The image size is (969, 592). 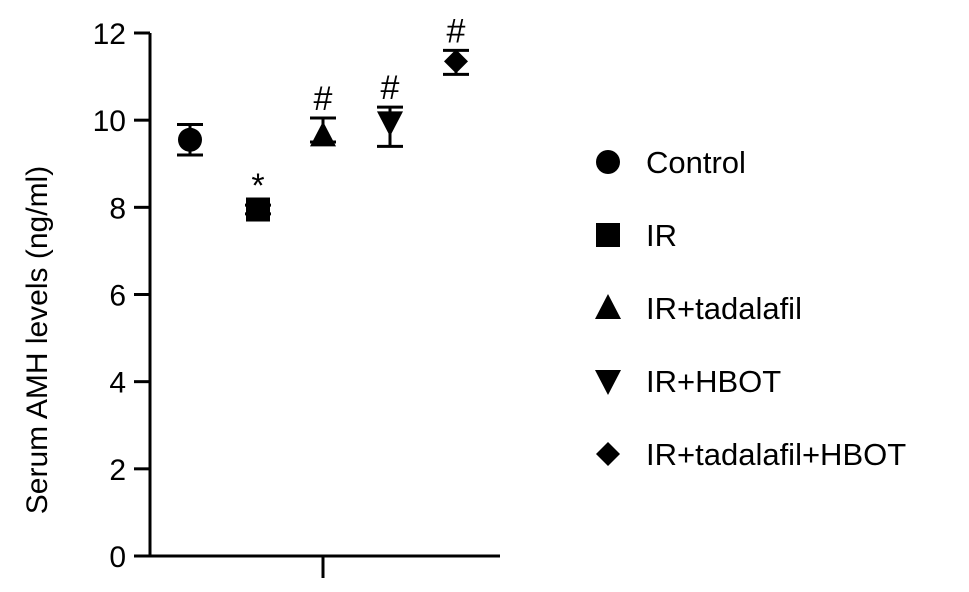 I want to click on legend-marker-control, so click(x=608, y=162).